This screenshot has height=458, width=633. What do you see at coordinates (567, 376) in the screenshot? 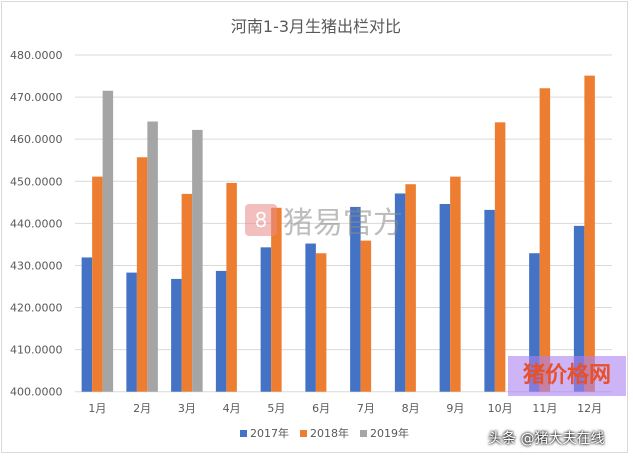
I see `watermark-bottom-right: 猪价格网` at bounding box center [567, 376].